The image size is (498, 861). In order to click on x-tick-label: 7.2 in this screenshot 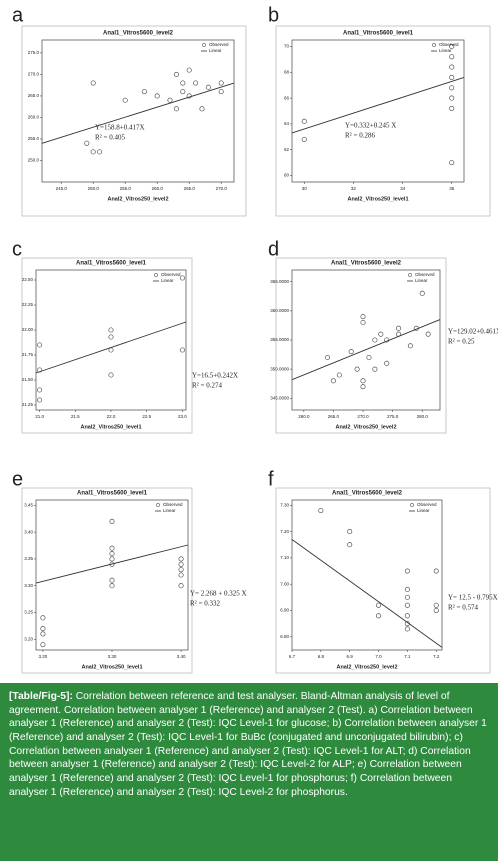, I will do `click(436, 656)`.